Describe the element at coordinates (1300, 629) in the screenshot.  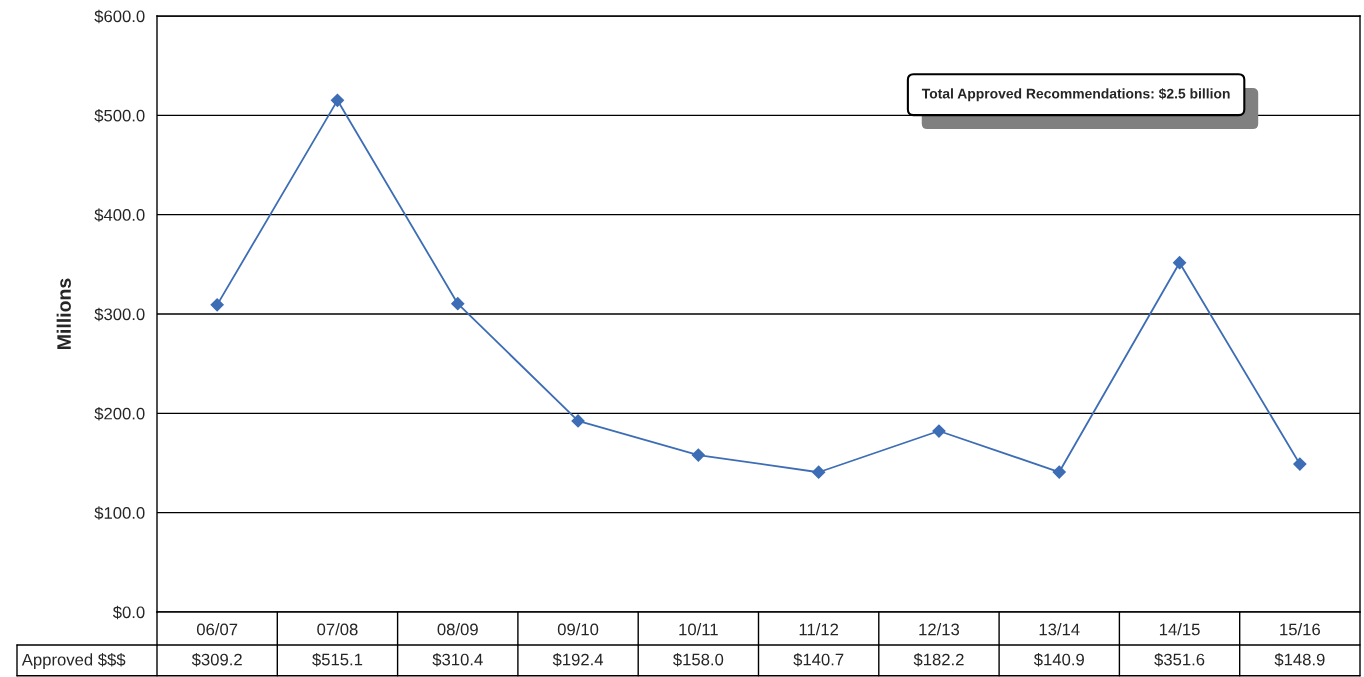
I see `x-tick-label: 15/16` at that location.